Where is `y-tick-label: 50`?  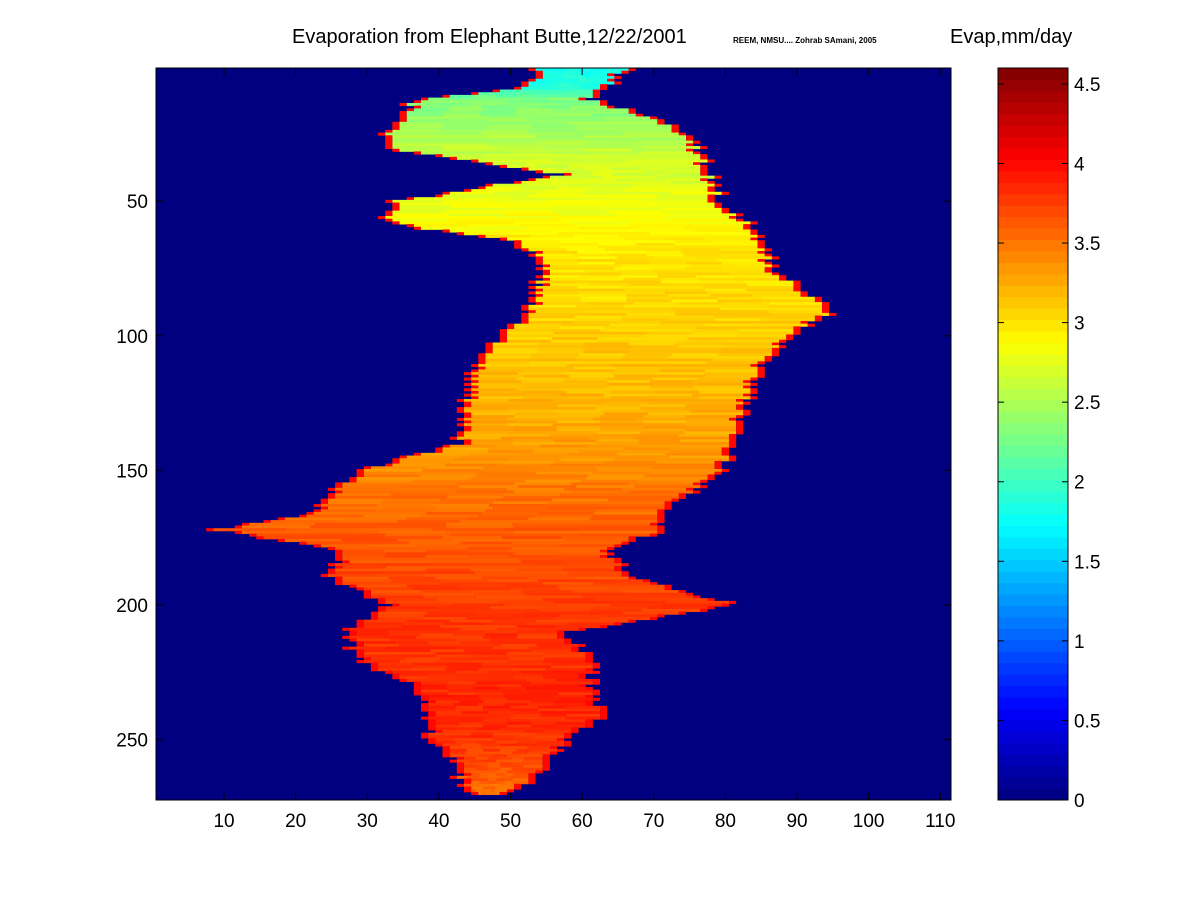 y-tick-label: 50 is located at coordinates (137, 202).